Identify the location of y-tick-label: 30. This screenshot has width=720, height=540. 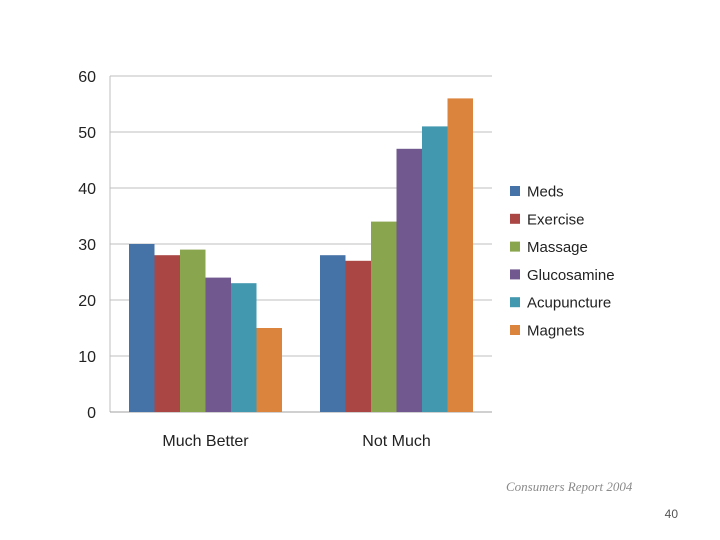
(87, 245).